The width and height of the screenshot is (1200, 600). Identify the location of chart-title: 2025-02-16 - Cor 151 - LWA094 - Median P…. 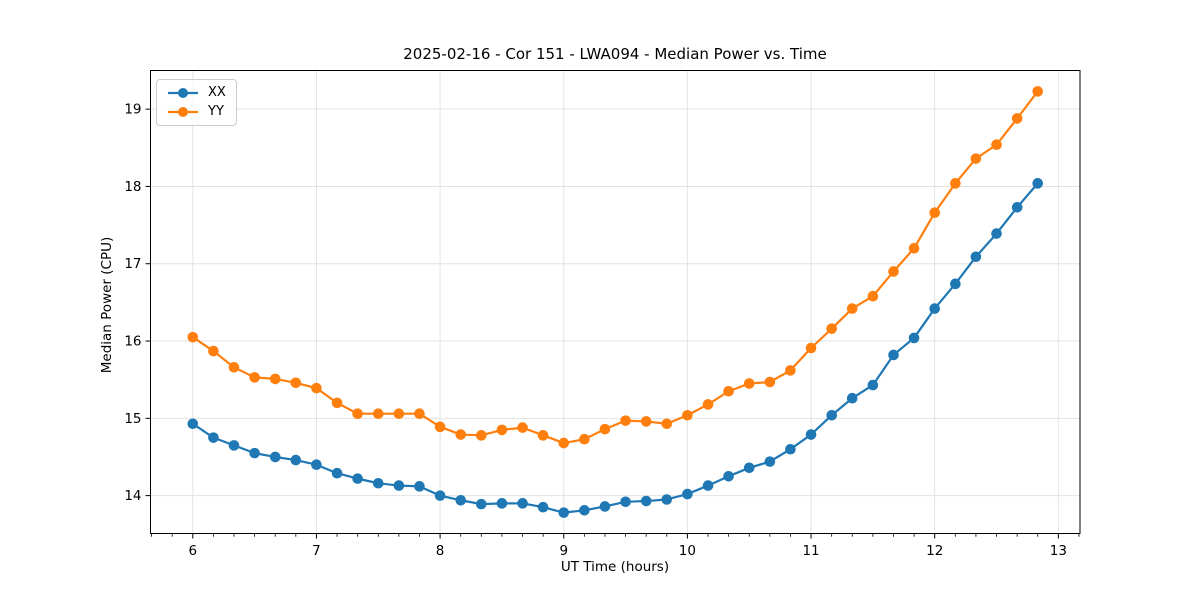
(615, 54).